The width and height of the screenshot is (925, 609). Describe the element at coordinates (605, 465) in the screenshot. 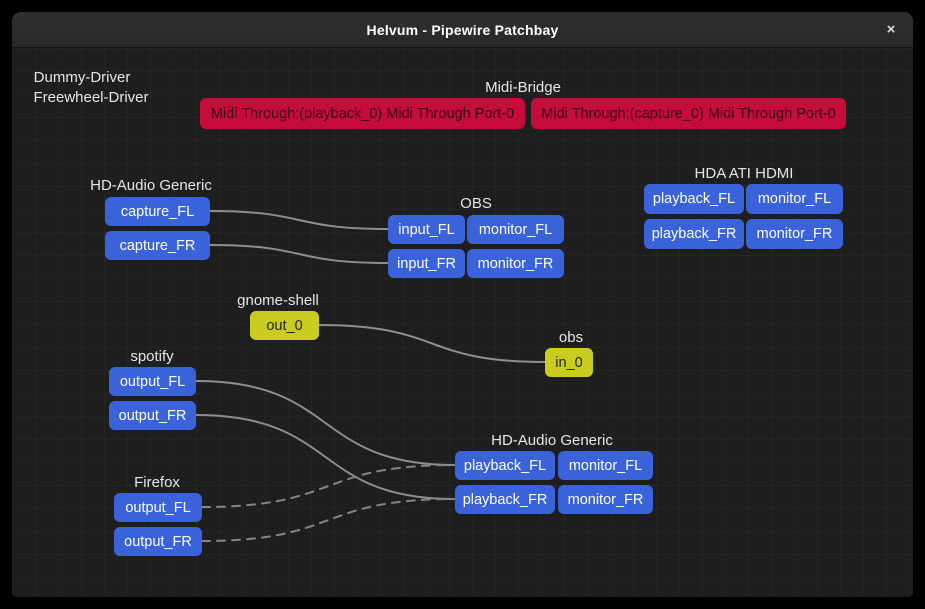

I see `hd-audio-generic-playback-port-monitor-fl: monitor_FL` at that location.